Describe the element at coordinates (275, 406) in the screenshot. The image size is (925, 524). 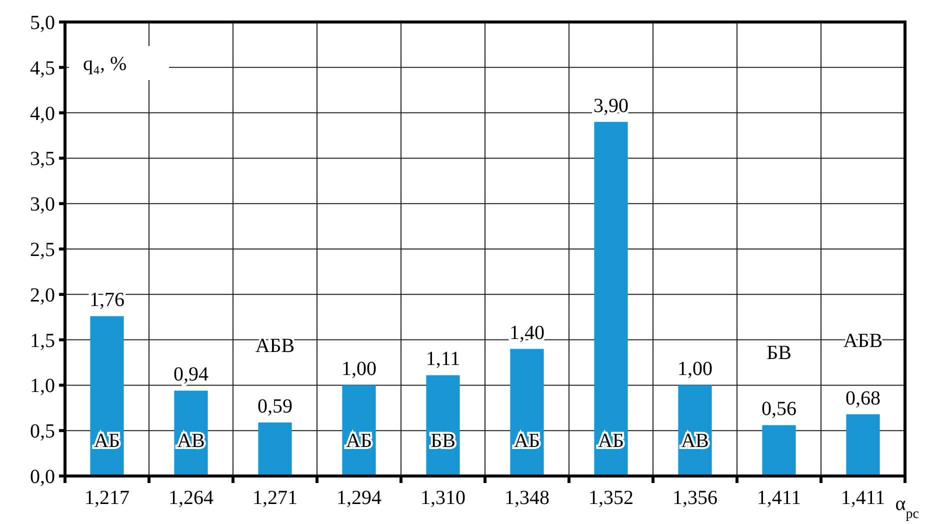
I see `data-label: 0,59` at that location.